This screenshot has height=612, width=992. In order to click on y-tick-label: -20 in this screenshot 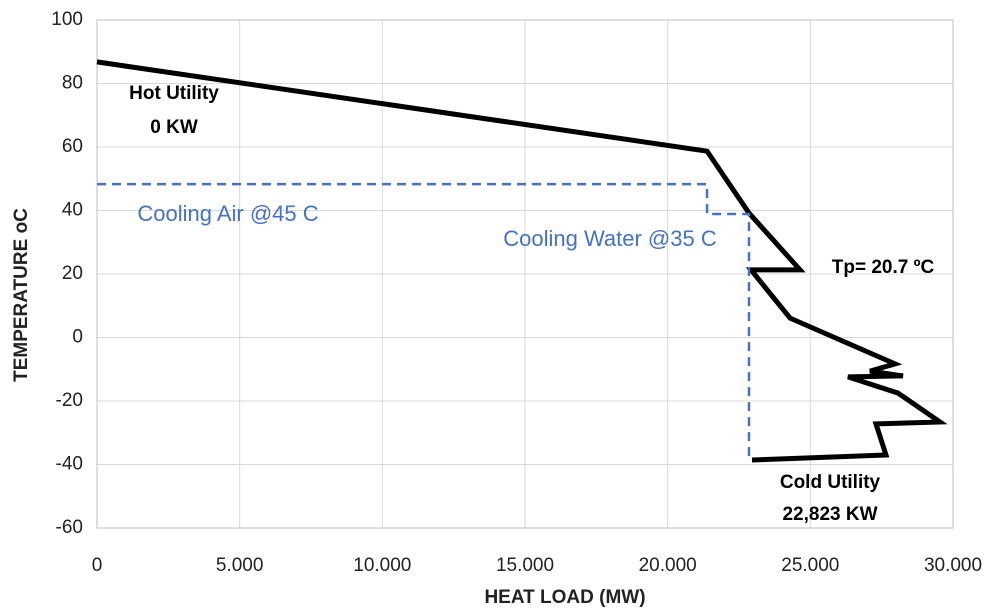, I will do `click(69, 400)`.